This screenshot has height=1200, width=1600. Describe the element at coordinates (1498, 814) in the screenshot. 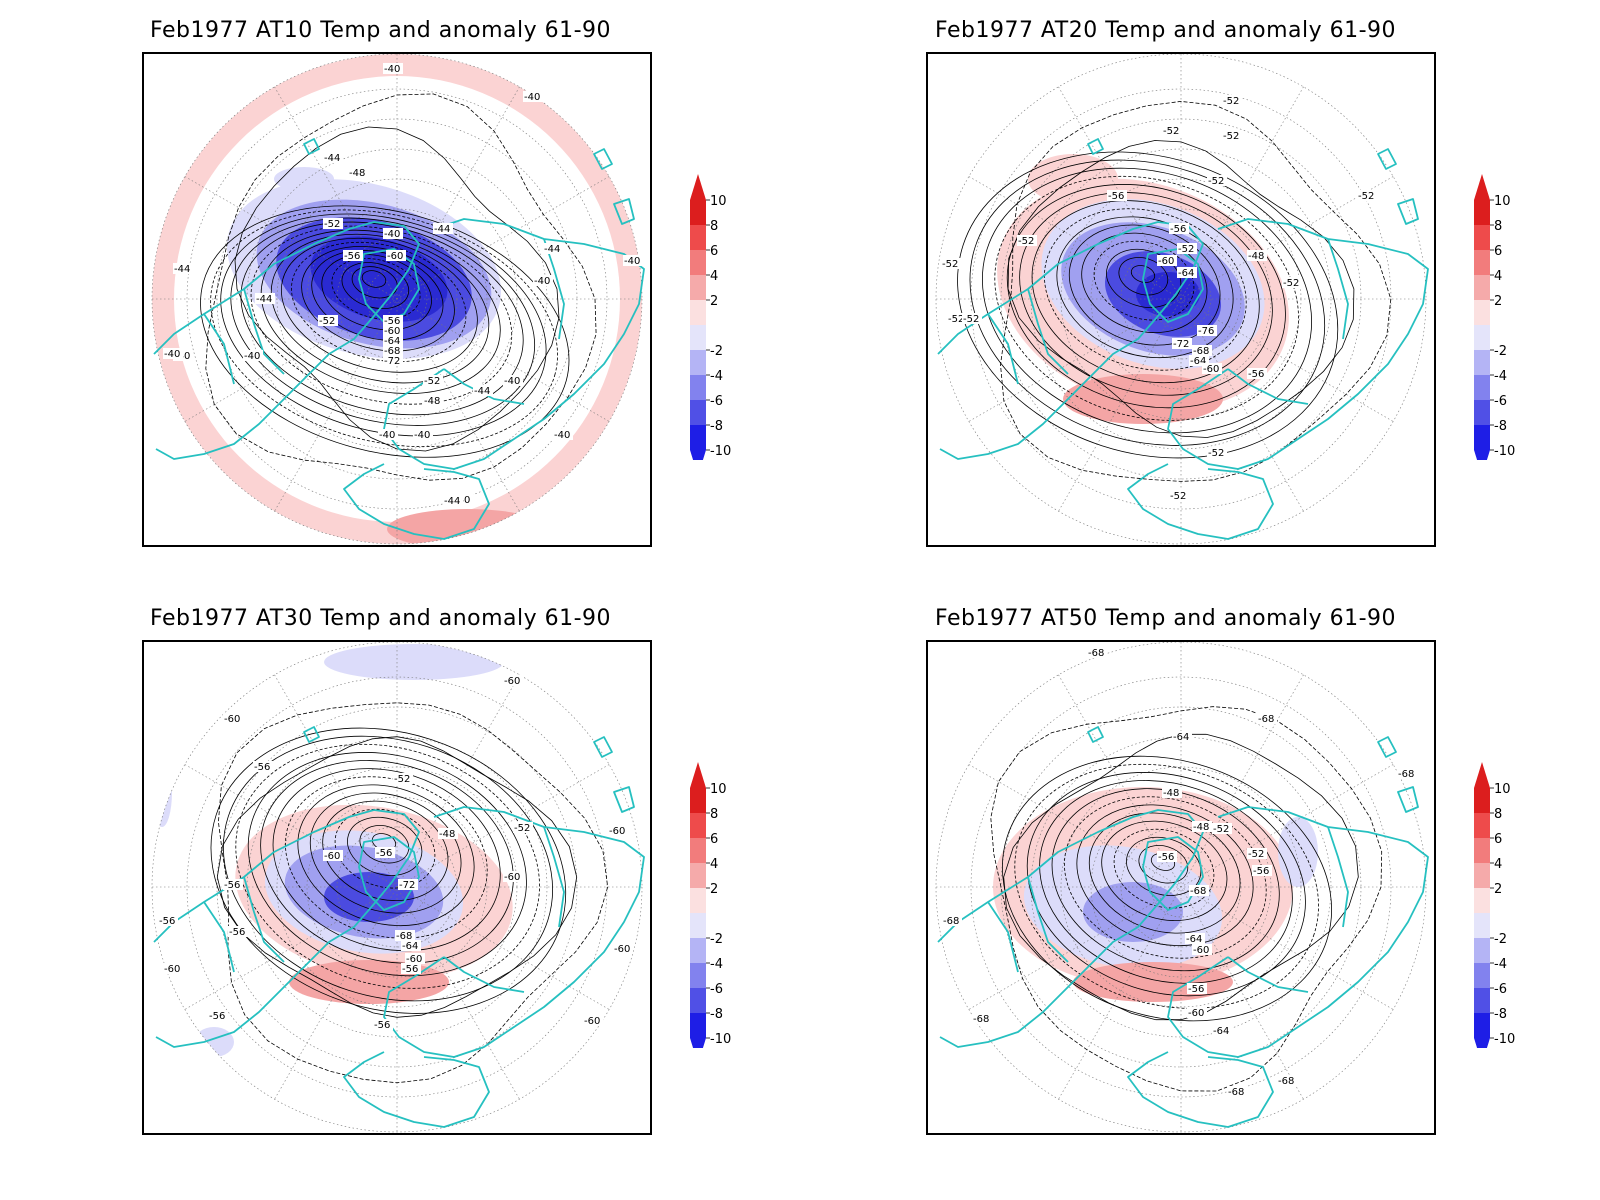

I see `colorbar-tick-label: 8` at that location.